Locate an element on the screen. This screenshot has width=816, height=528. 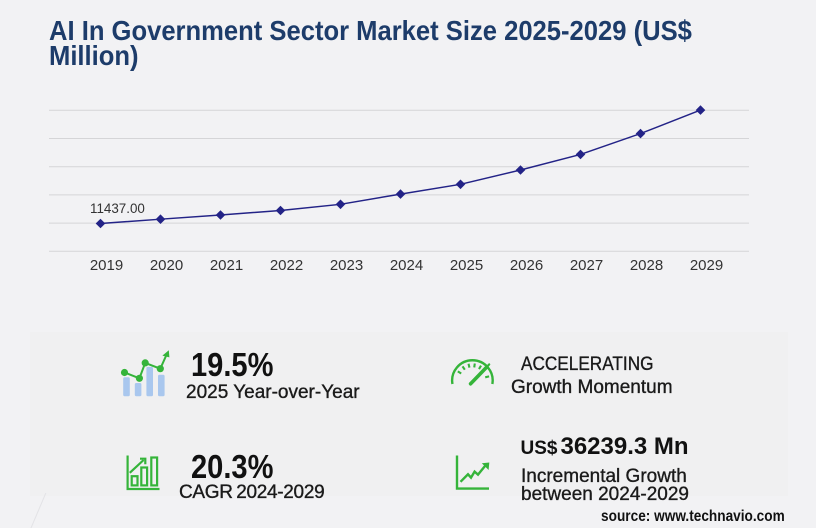
svg-text: 2025 is located at coordinates (466, 265).